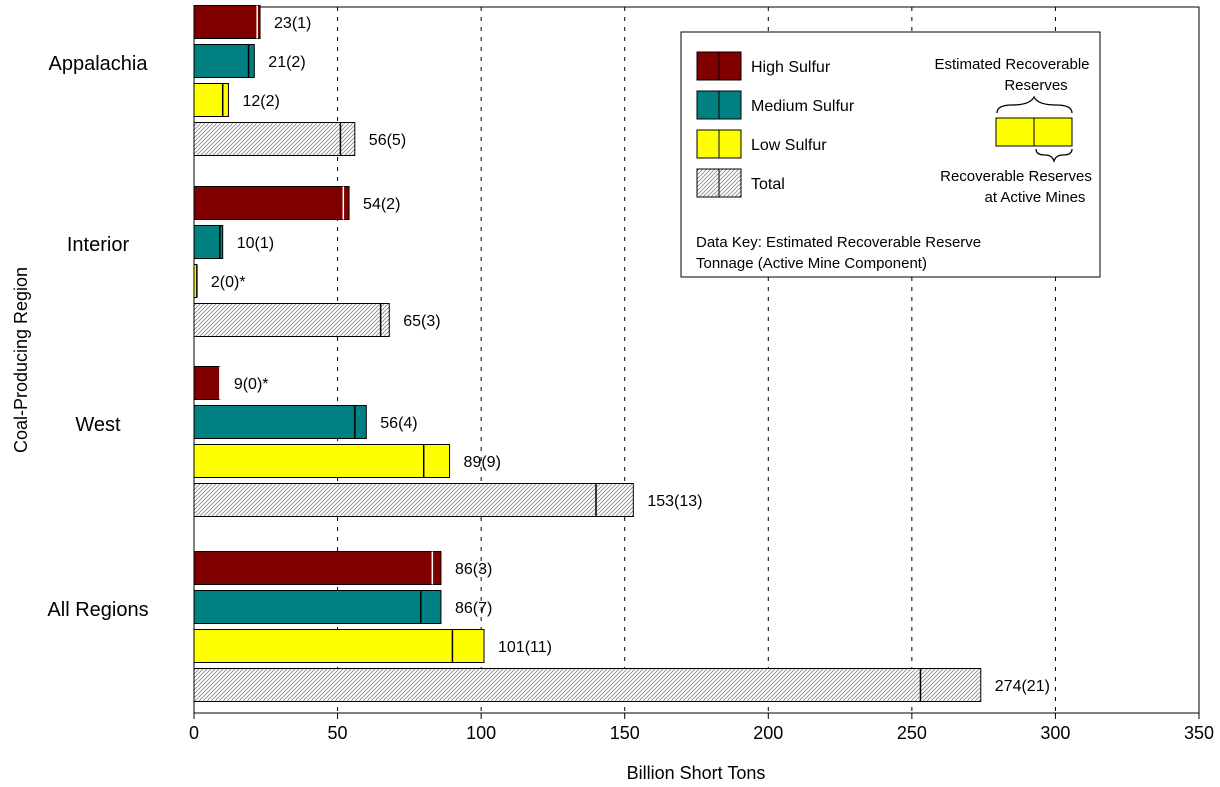  What do you see at coordinates (97, 610) in the screenshot?
I see `region-label-all-regions: All Regions` at bounding box center [97, 610].